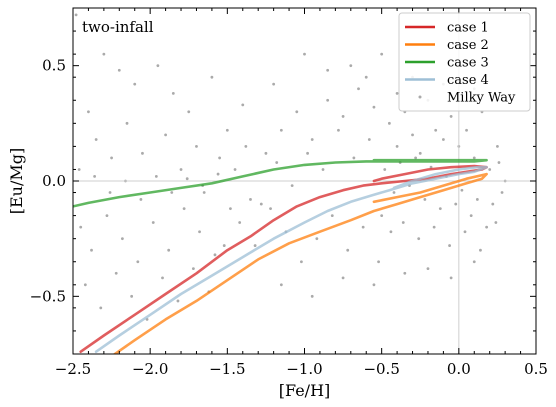  Describe the element at coordinates (48, 296) in the screenshot. I see `y-tick-label: −0.5` at that location.